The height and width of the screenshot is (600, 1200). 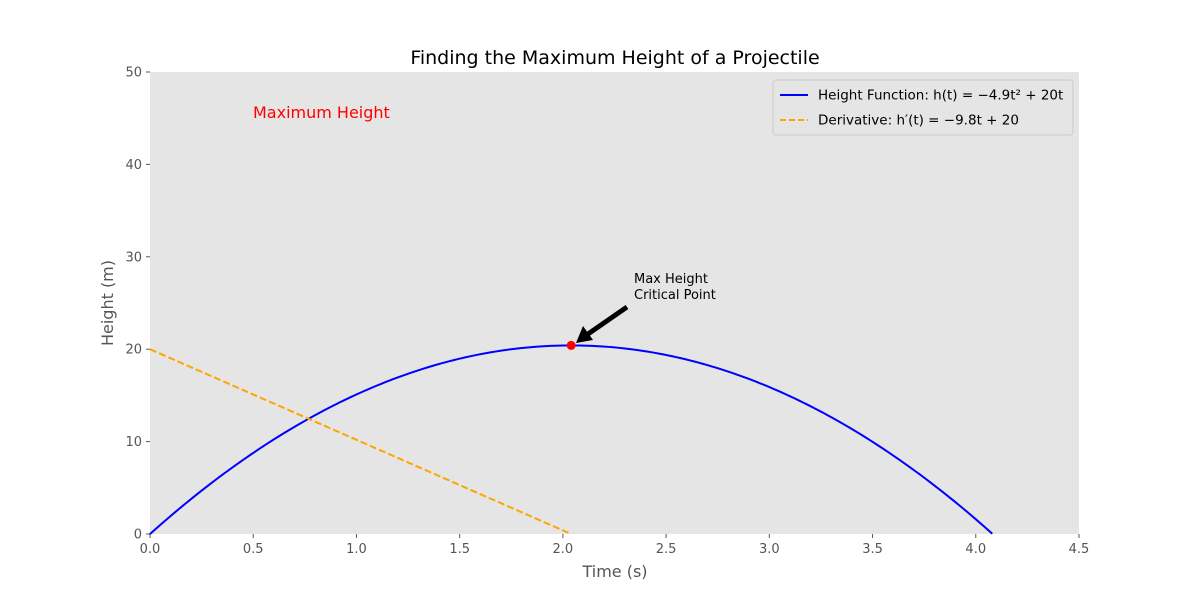 What do you see at coordinates (675, 295) in the screenshot?
I see `critical-point-label-line2: Critical Point` at bounding box center [675, 295].